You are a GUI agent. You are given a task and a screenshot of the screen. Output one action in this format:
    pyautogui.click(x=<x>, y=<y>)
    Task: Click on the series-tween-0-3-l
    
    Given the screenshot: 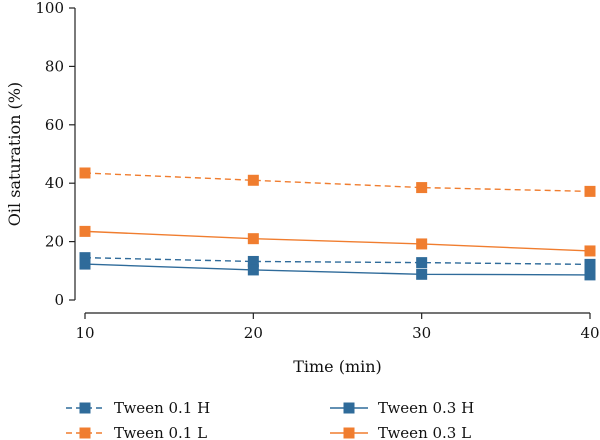 What is the action you would take?
    pyautogui.click(x=337, y=241)
    